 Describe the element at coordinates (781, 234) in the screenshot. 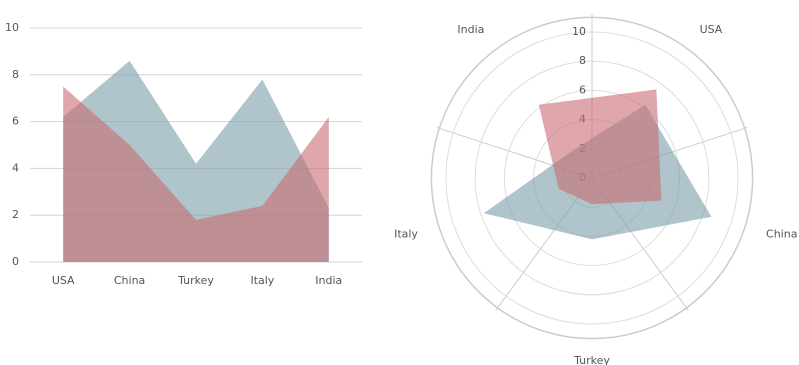

I see `category-label: China` at that location.